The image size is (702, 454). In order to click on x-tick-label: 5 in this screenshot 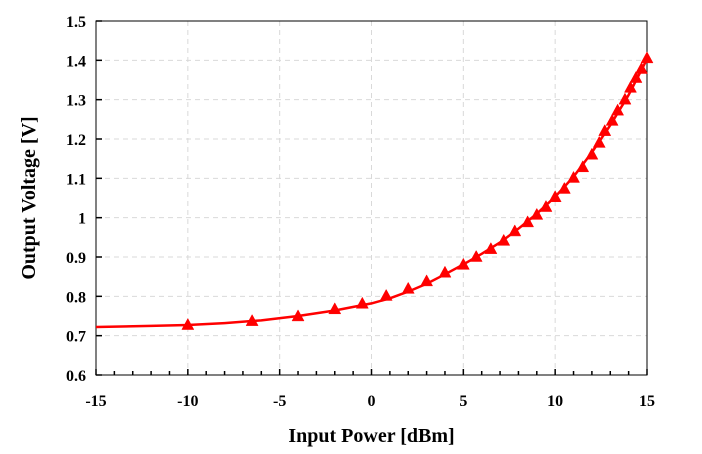, I will do `click(463, 401)`.